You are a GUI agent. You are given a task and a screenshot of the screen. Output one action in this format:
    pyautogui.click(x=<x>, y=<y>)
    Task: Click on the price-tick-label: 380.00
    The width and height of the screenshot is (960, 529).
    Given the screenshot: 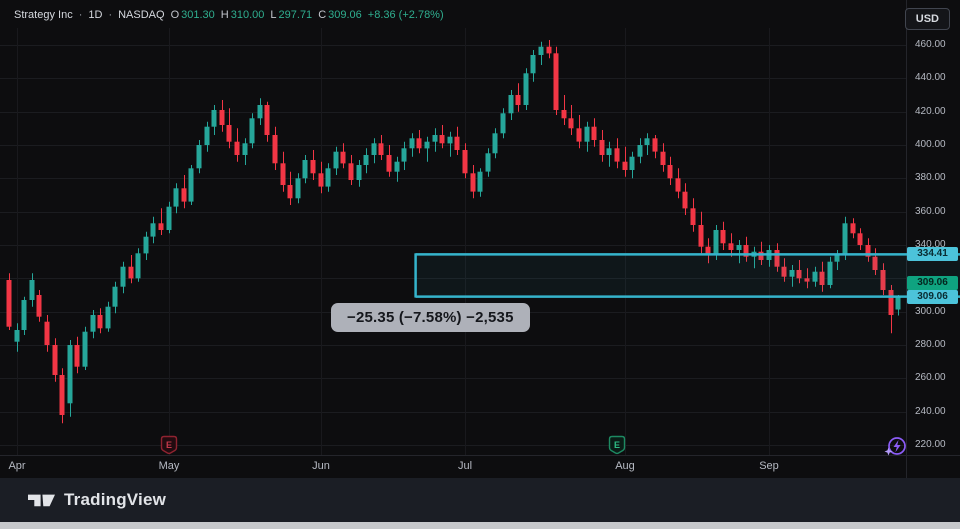 What is the action you would take?
    pyautogui.click(x=930, y=177)
    